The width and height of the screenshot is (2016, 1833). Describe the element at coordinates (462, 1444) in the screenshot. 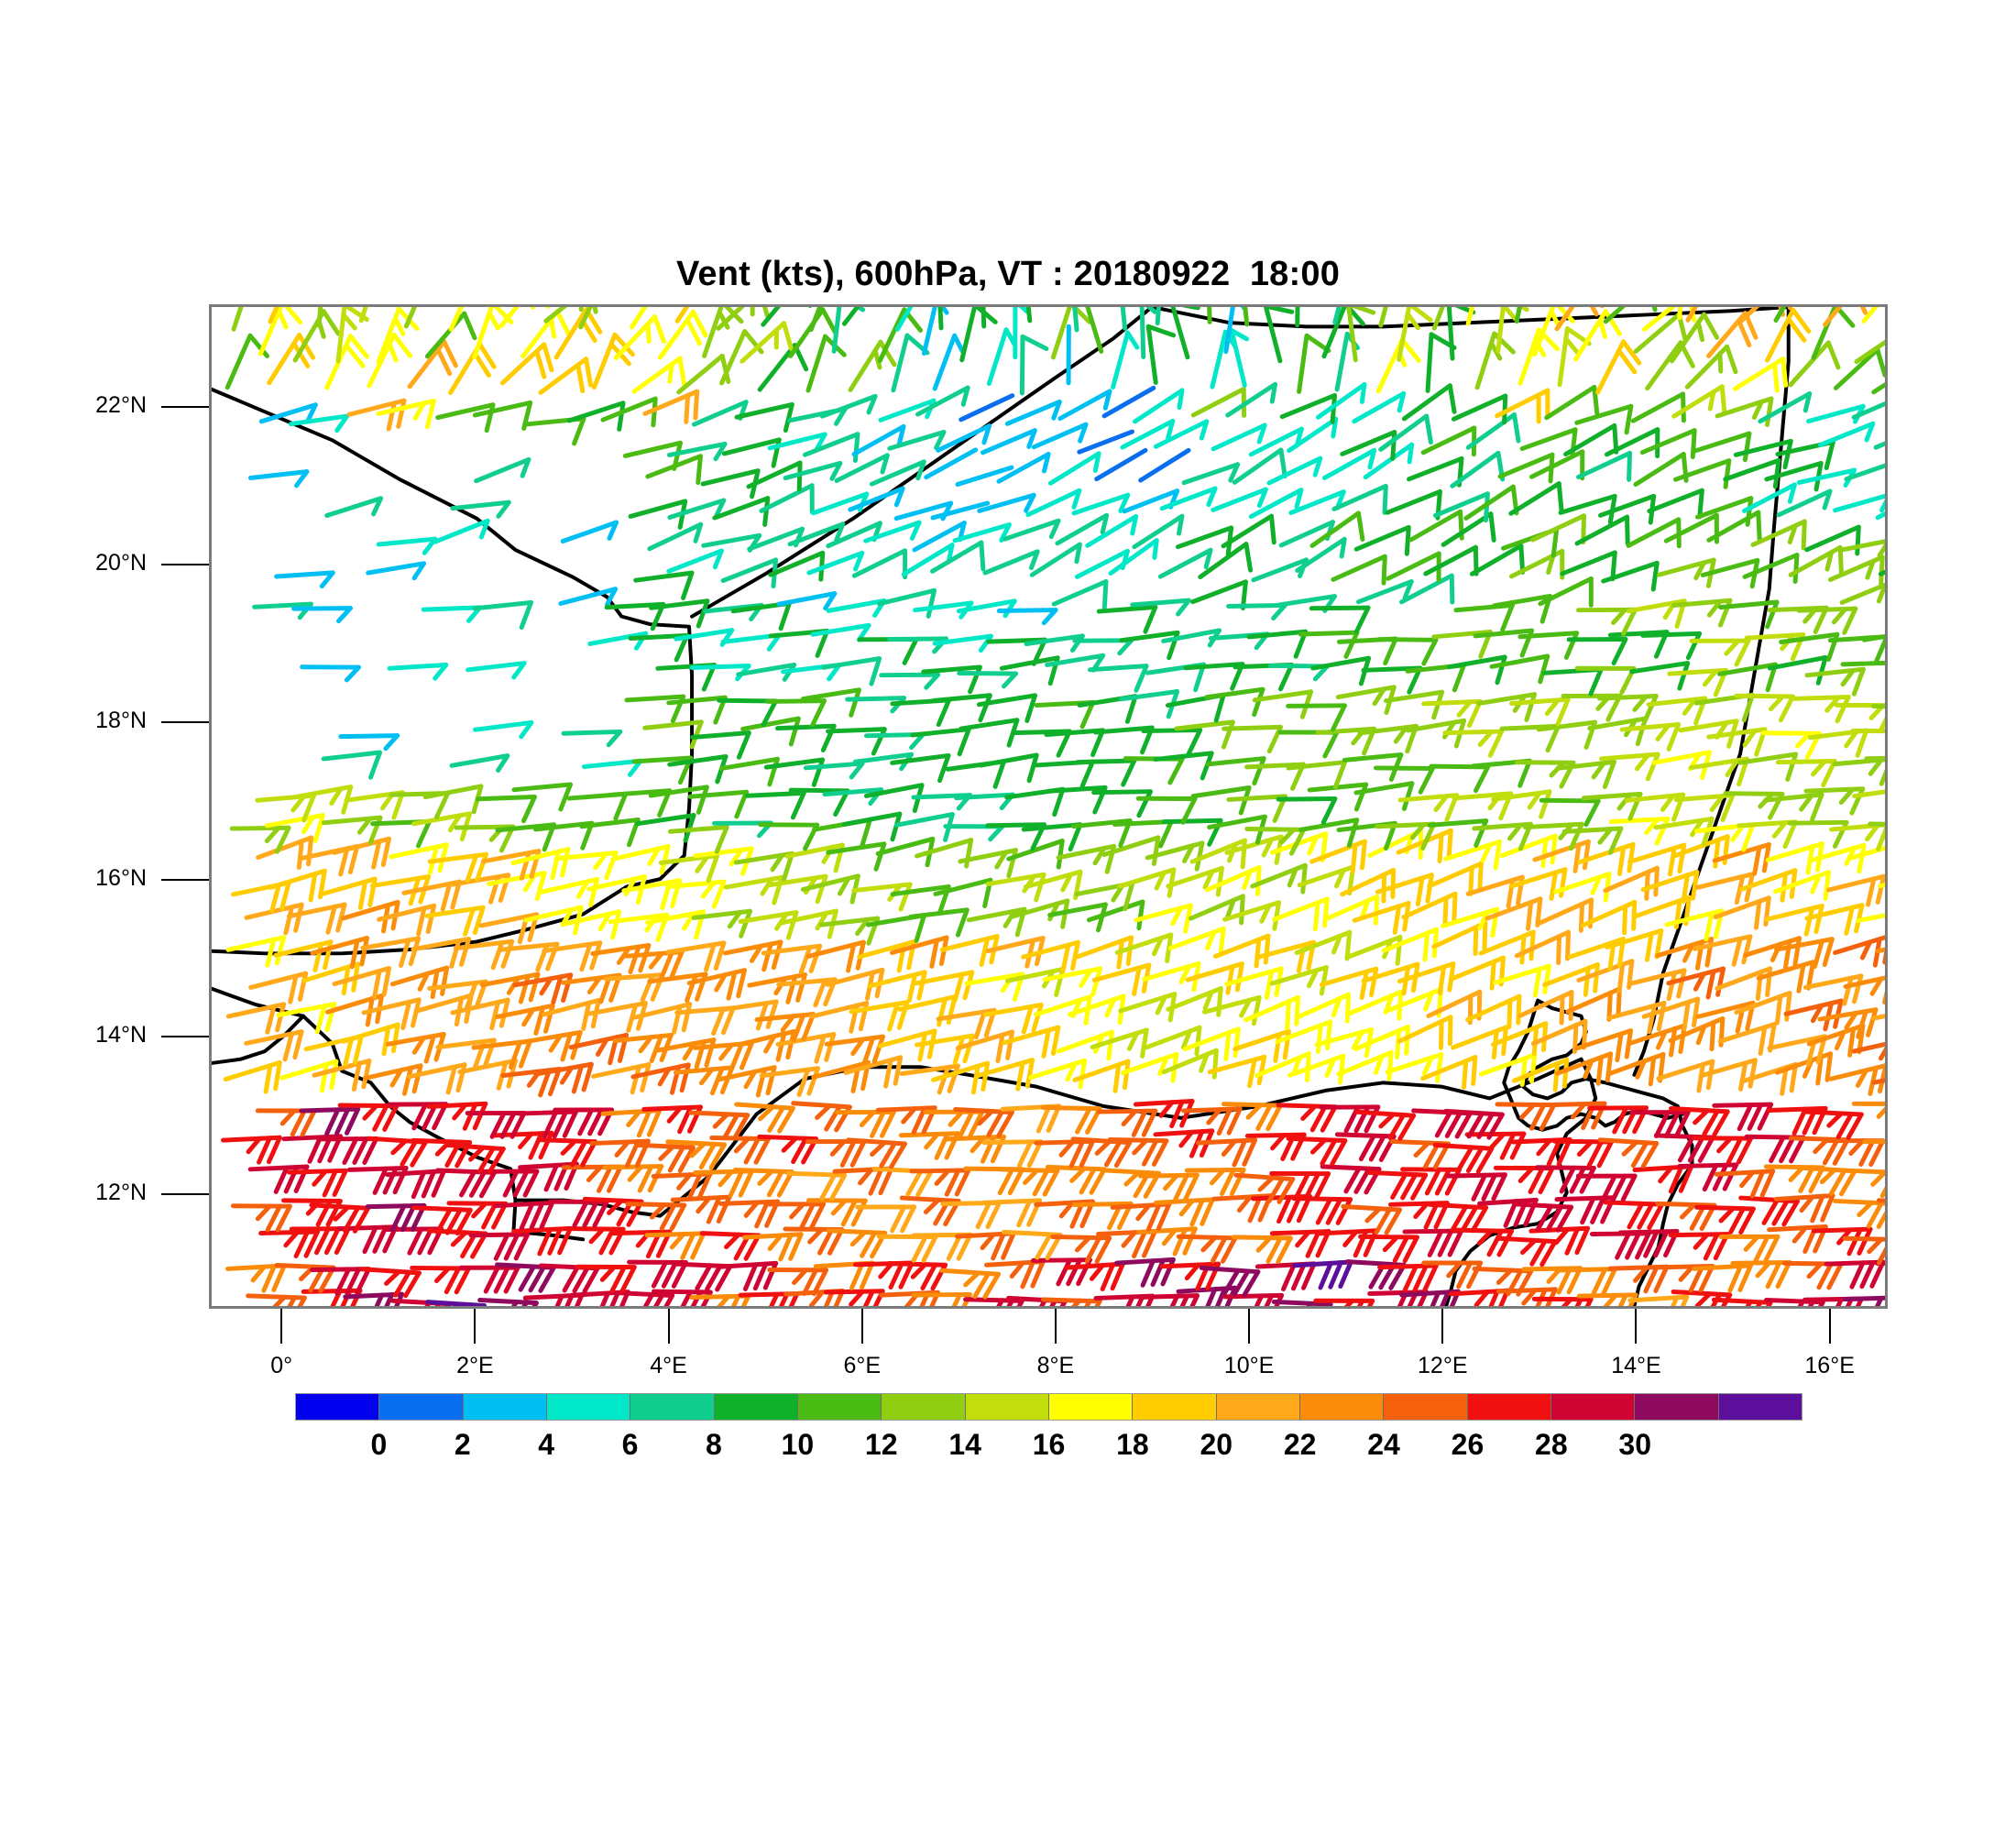

I see `colorbar-tick-label: 2` at that location.